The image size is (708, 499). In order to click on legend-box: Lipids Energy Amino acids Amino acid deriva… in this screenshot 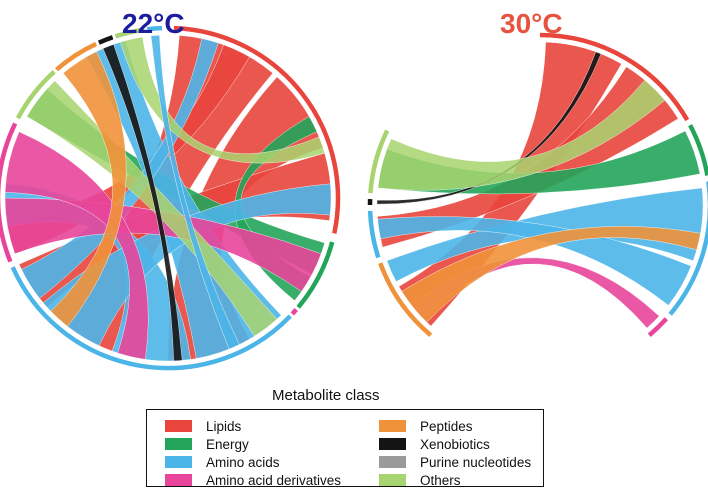, I will do `click(345, 448)`.